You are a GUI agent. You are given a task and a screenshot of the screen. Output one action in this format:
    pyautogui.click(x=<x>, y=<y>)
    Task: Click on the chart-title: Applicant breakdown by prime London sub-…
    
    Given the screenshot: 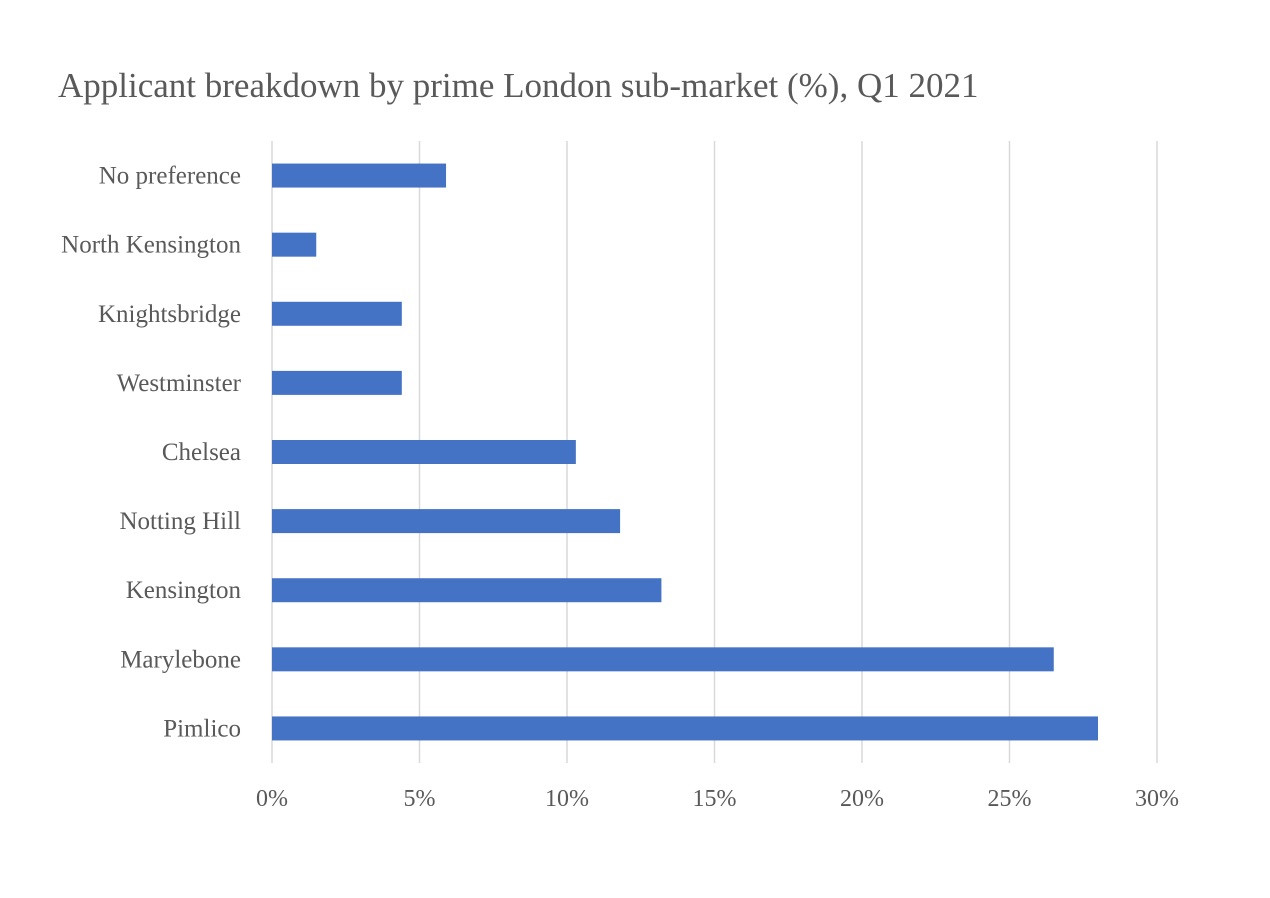 What is the action you would take?
    pyautogui.click(x=518, y=85)
    